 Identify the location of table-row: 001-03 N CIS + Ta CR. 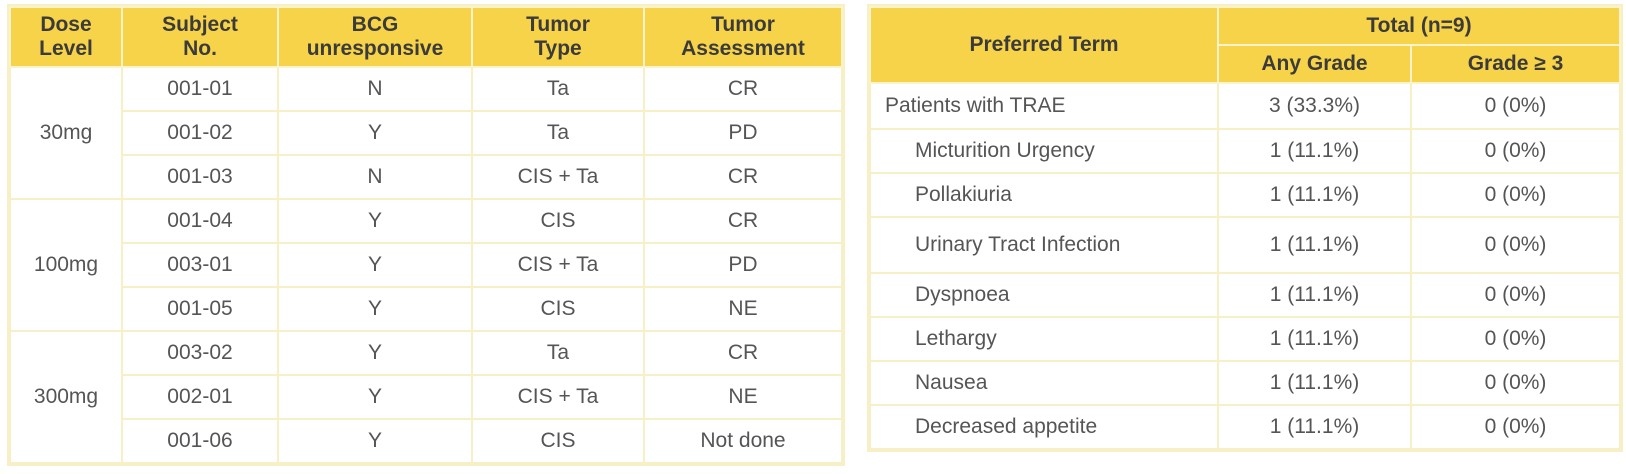
(426, 177).